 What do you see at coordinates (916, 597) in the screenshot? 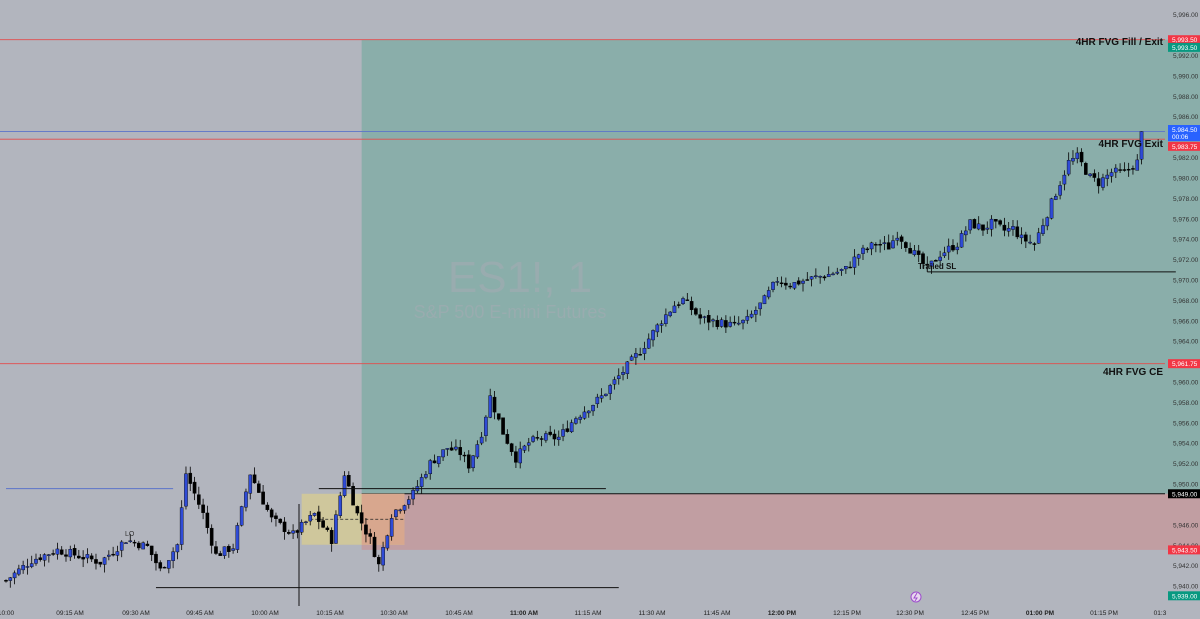
I see `alert-icon` at bounding box center [916, 597].